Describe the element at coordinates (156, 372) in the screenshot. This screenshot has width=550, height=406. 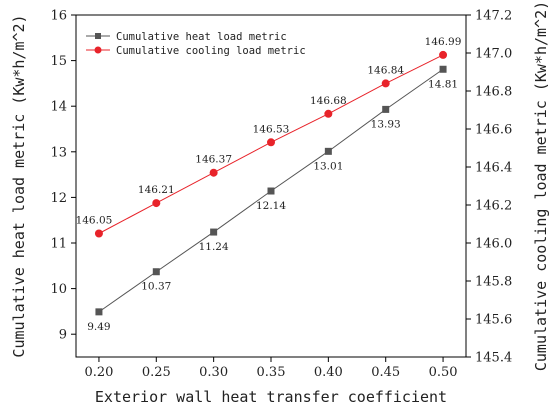
I see `x-tick-label: 0.25` at that location.